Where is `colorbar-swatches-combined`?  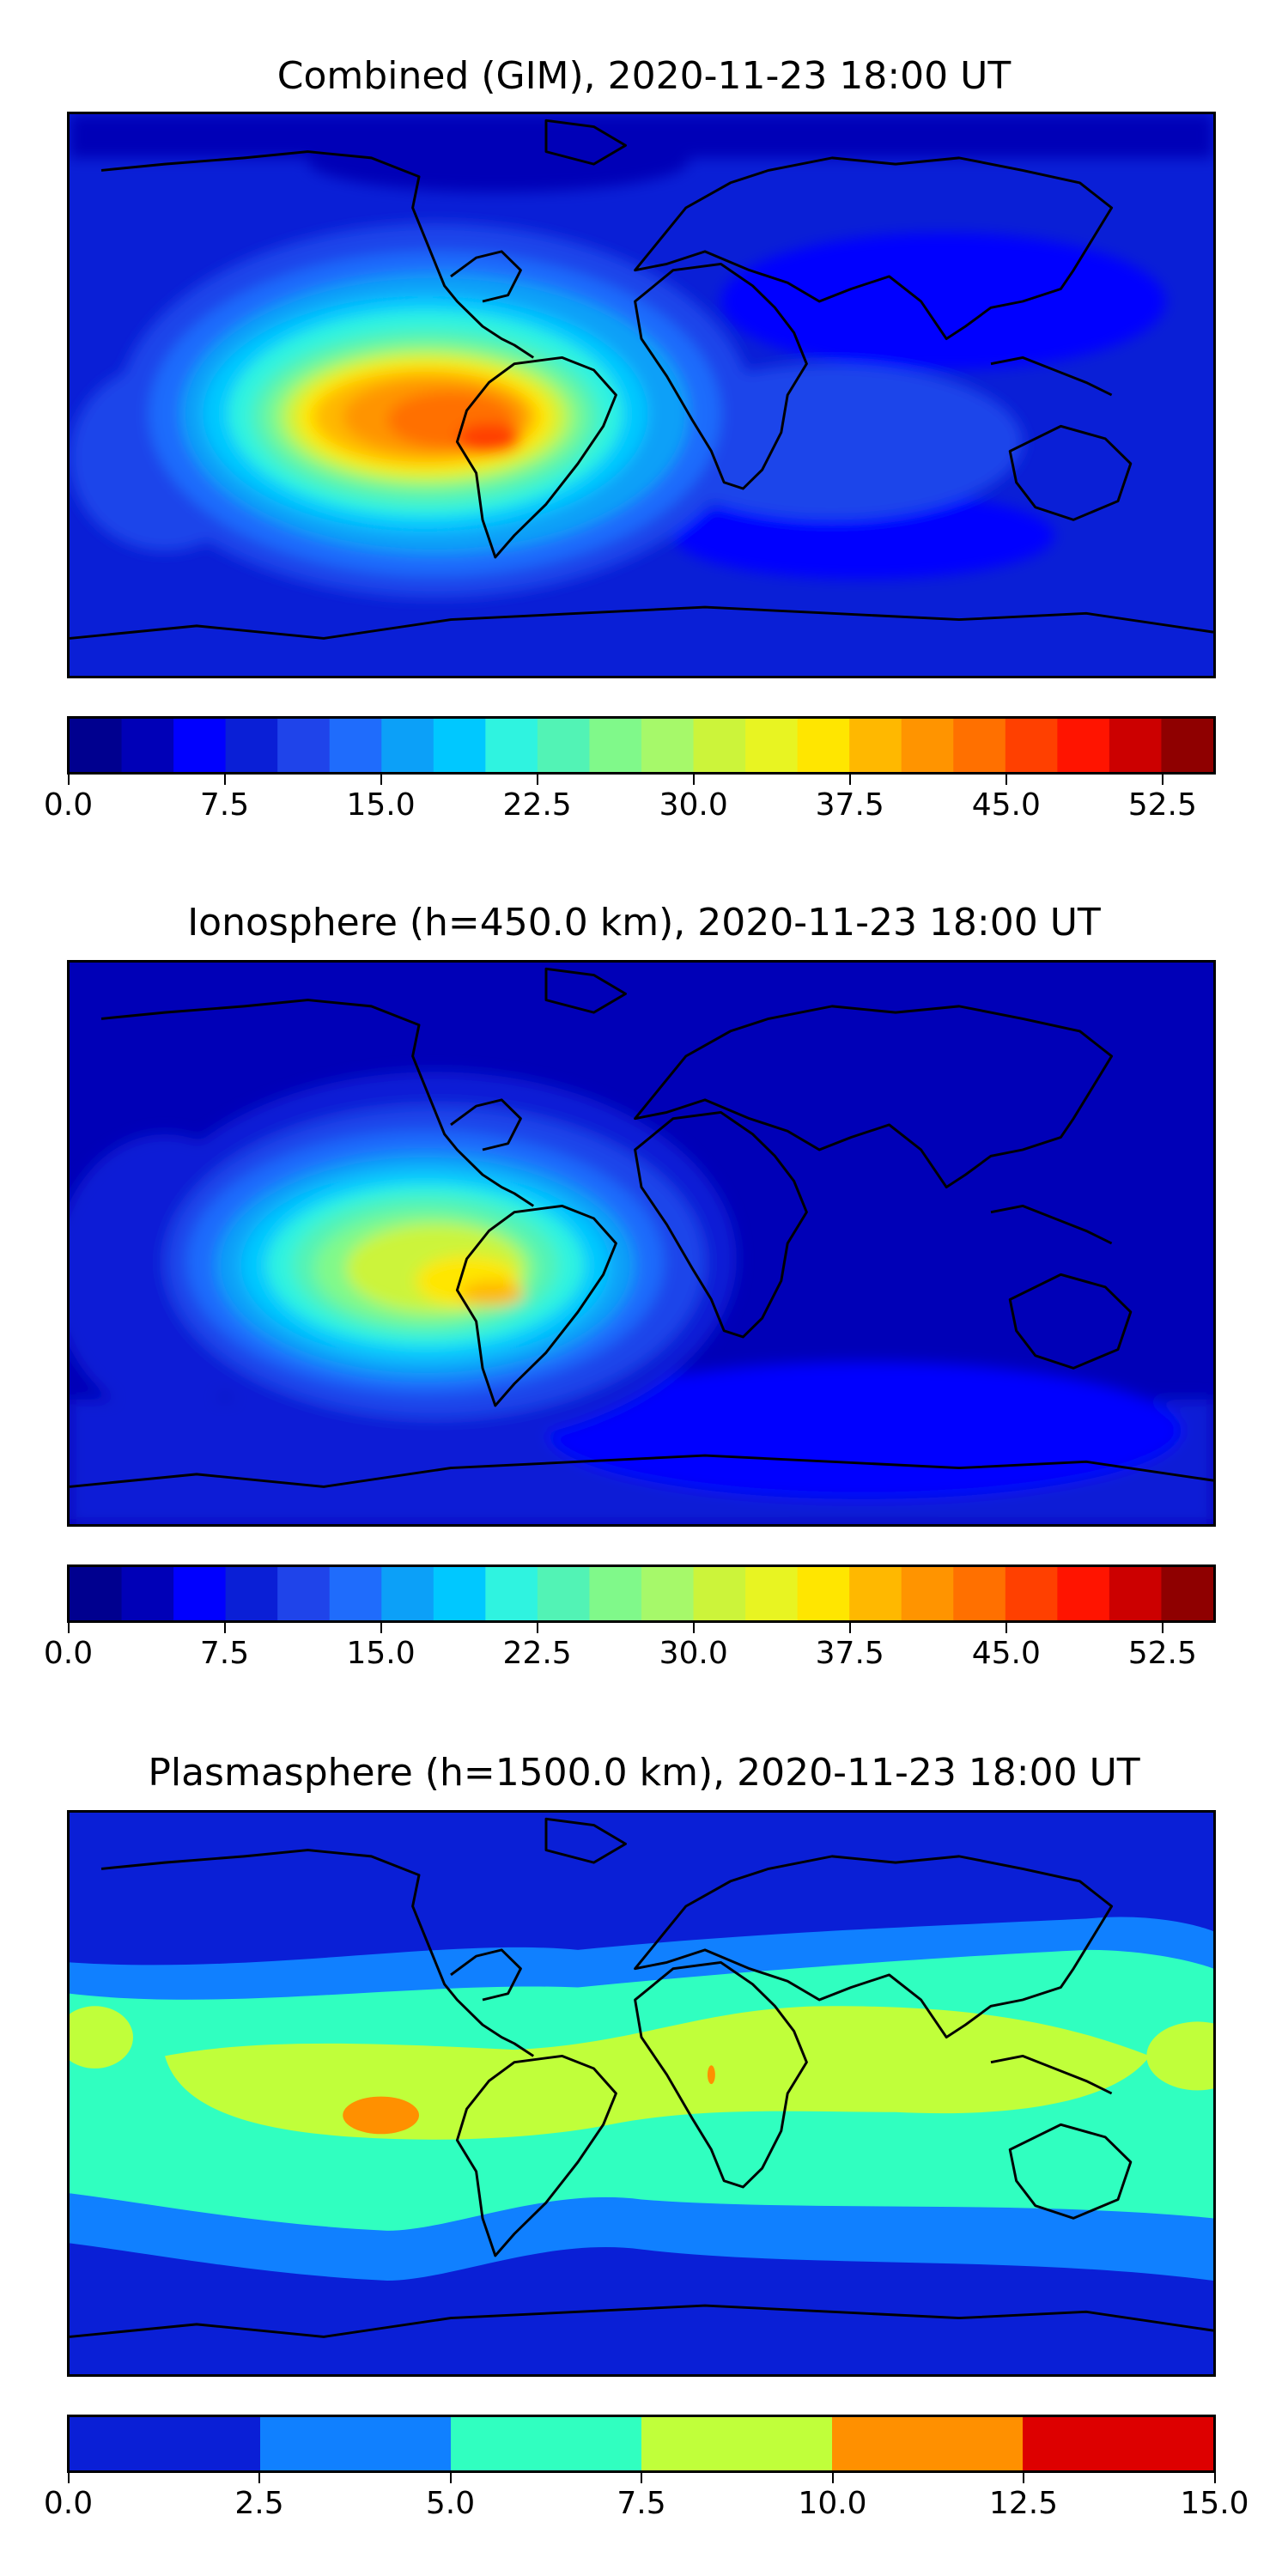 colorbar-swatches-combined is located at coordinates (641, 746).